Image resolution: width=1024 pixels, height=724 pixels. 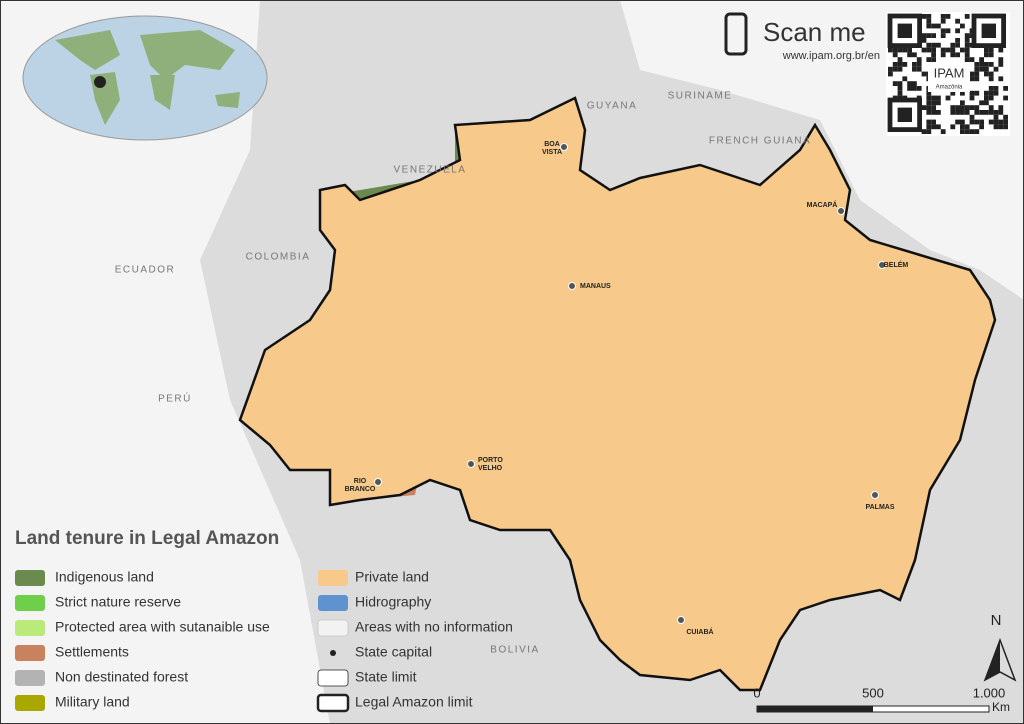 What do you see at coordinates (989, 692) in the screenshot?
I see `scale-label: 1.000` at bounding box center [989, 692].